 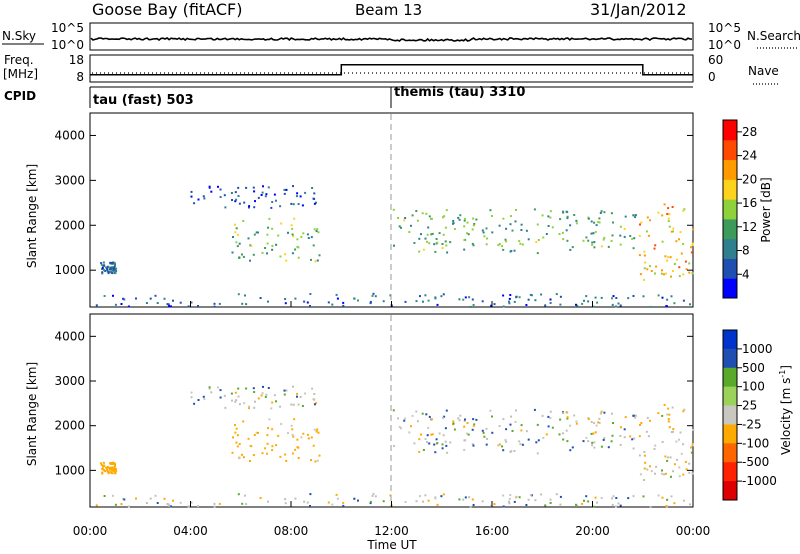 I want to click on power-colorbar-label: 16, so click(x=749, y=203).